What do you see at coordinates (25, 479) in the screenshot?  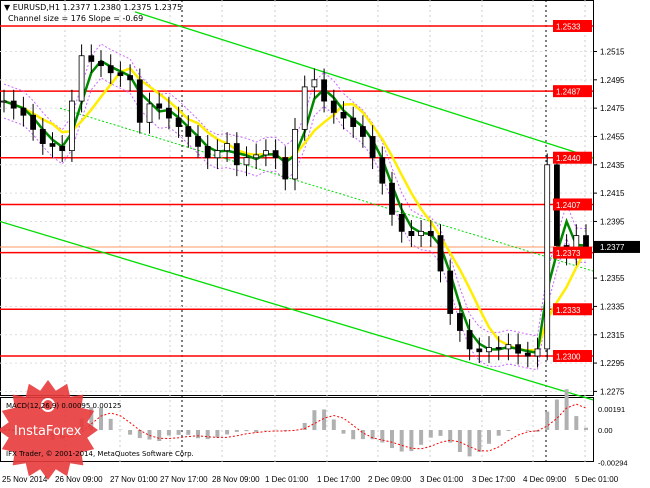 I see `time-label: 25 Nov 2014` at bounding box center [25, 479].